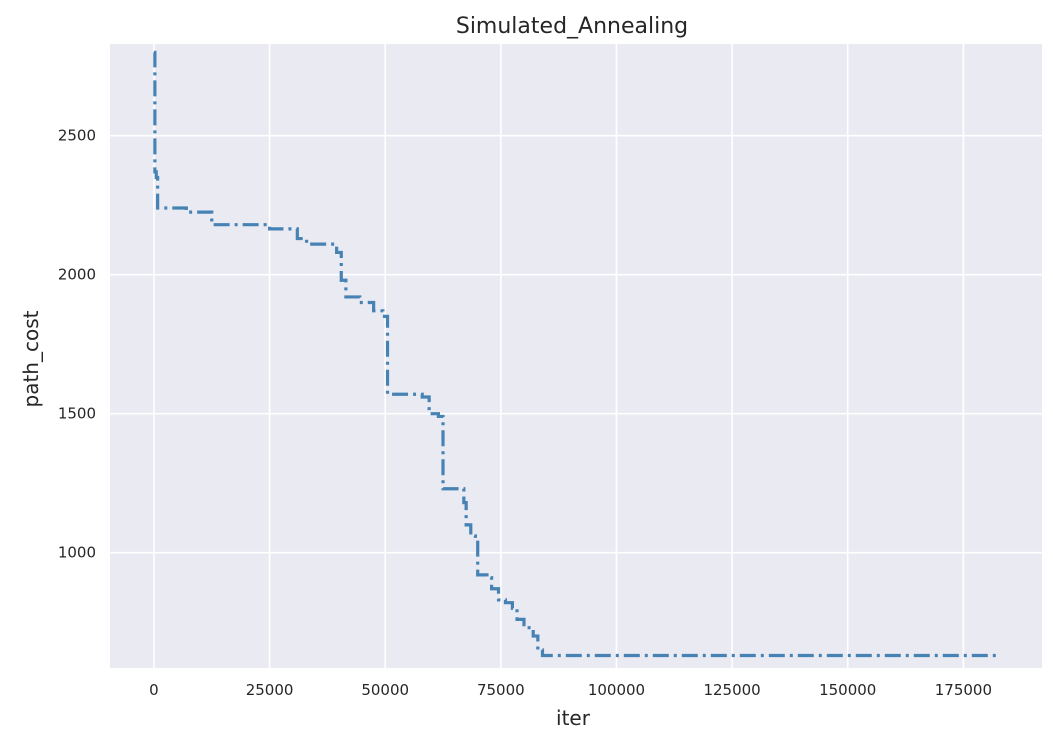 This screenshot has width=1053, height=744. I want to click on y-axis-label: path_cost, so click(31, 358).